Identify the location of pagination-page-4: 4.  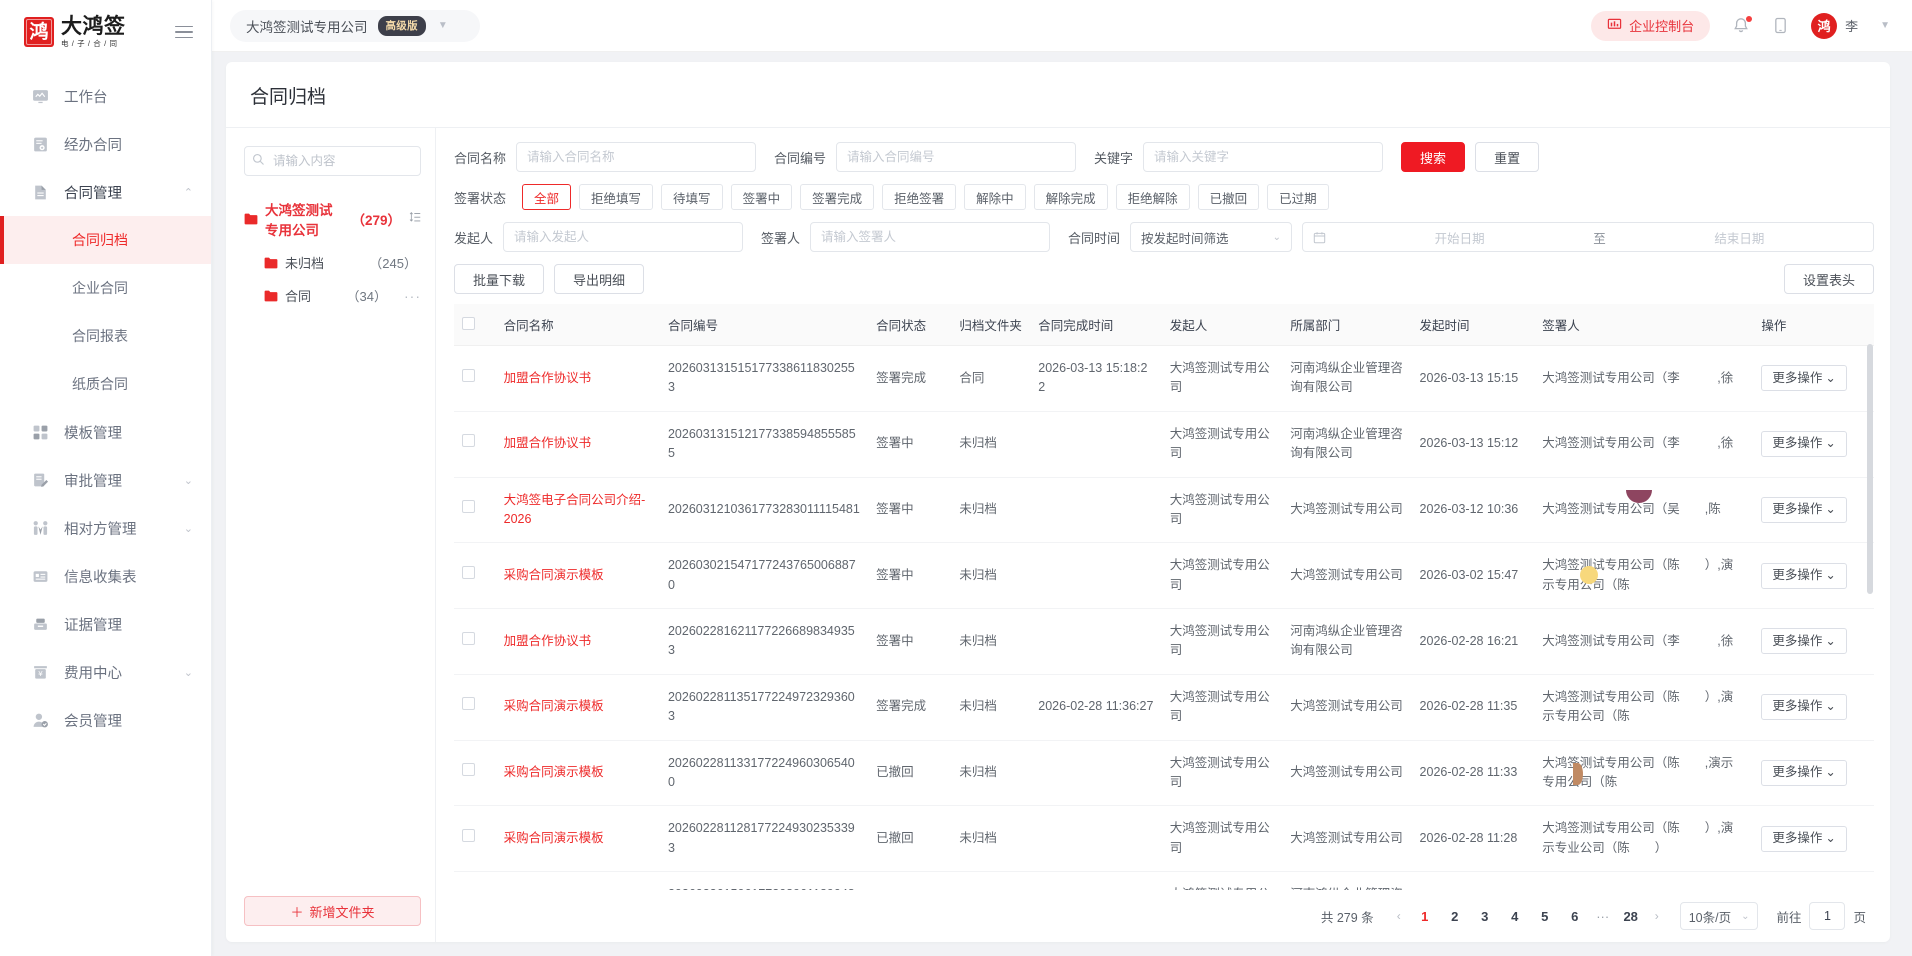
(1515, 916).